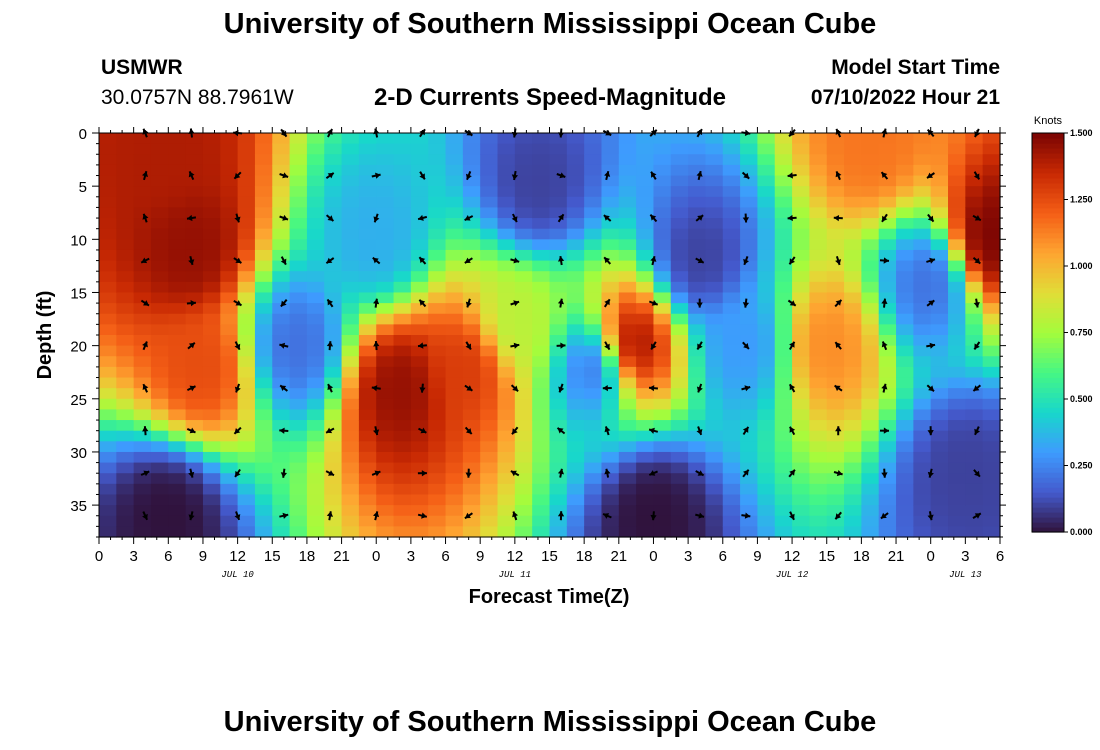  I want to click on x-tick-label: 12, so click(515, 556).